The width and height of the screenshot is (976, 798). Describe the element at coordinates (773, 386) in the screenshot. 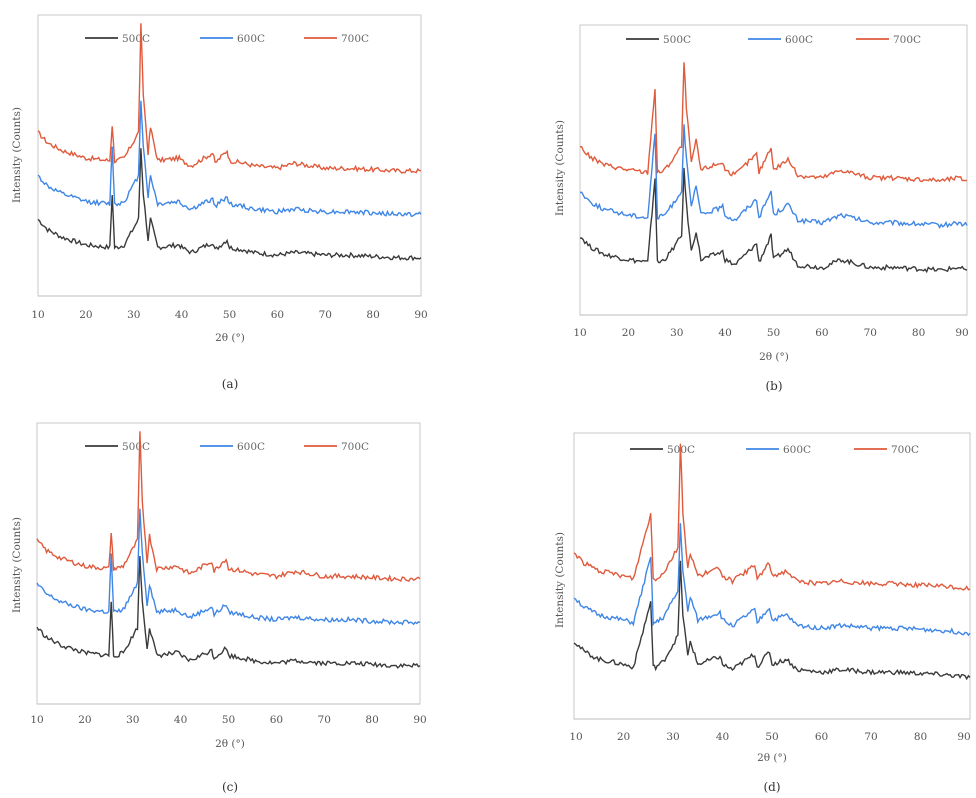

I see `panel-caption: (b)` at that location.